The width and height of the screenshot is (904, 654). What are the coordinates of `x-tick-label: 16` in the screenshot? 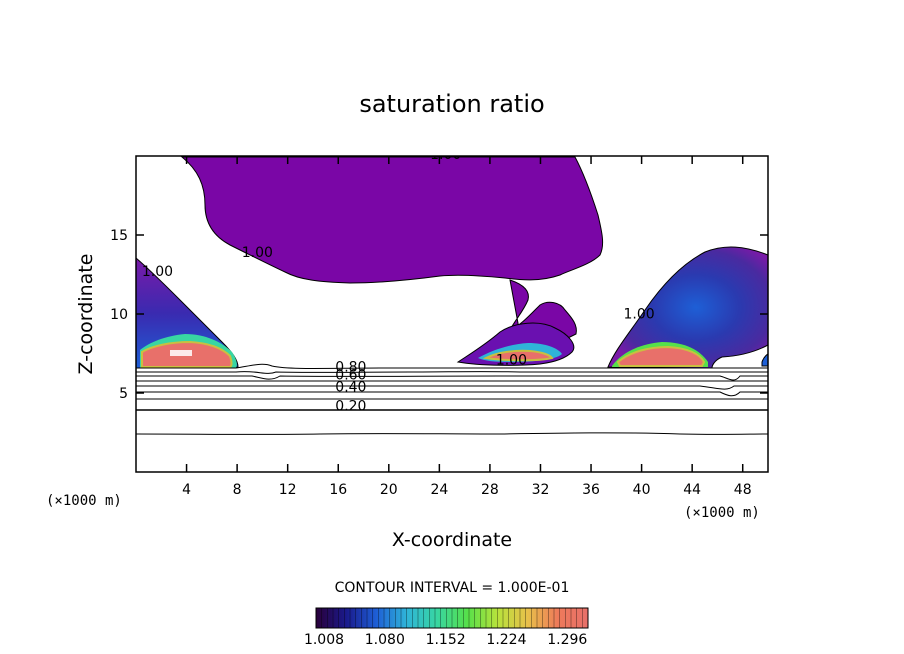 It's located at (338, 490).